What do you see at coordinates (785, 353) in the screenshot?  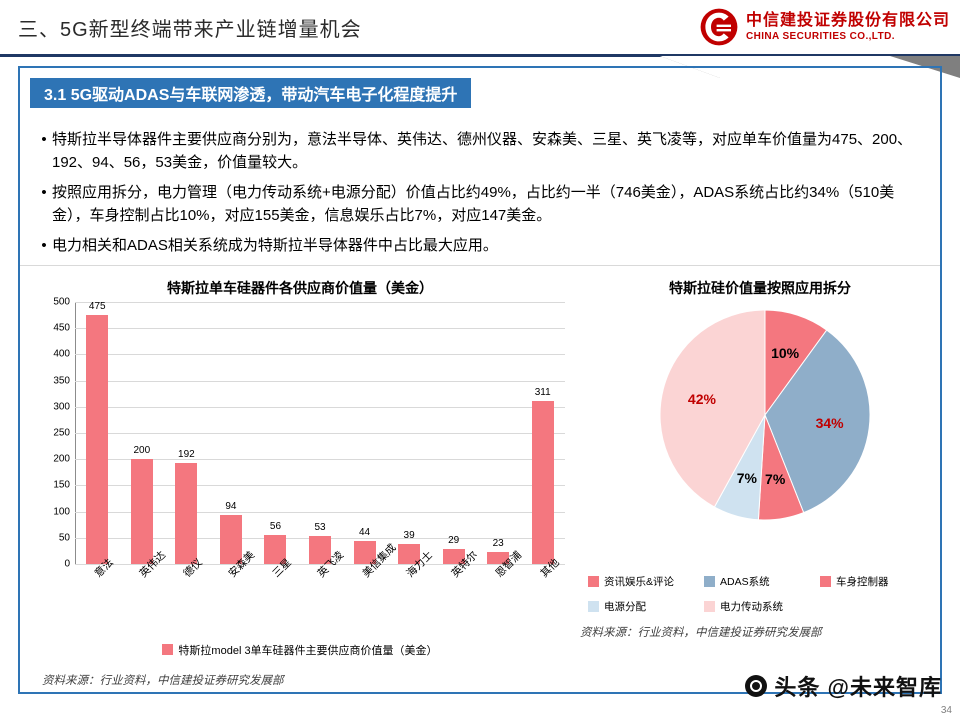 I see `pie-slice-value-label: 10%` at bounding box center [785, 353].